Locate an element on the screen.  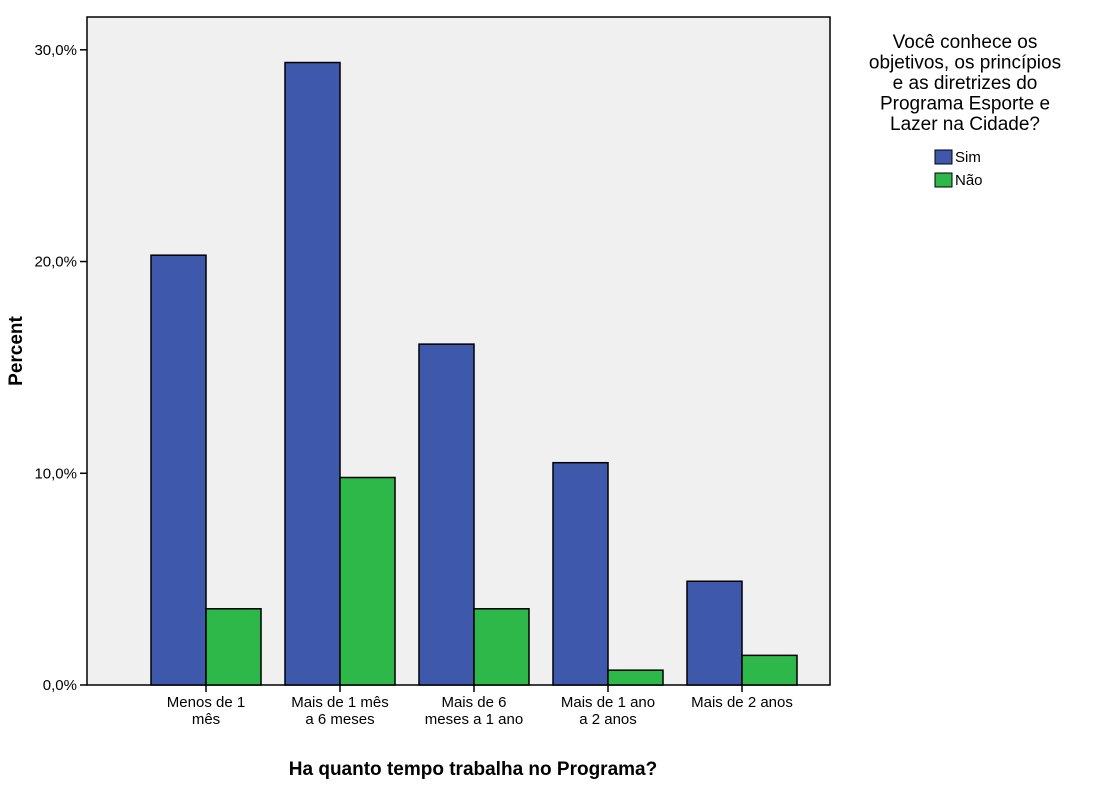
legend-title-line: Programa Esporte e is located at coordinates (965, 104).